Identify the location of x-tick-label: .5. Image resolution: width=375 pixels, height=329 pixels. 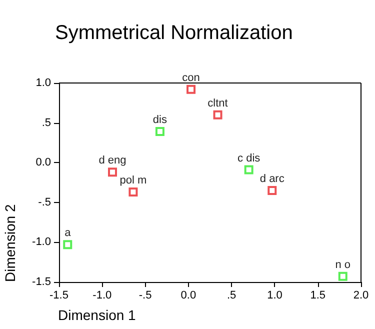
(231, 296).